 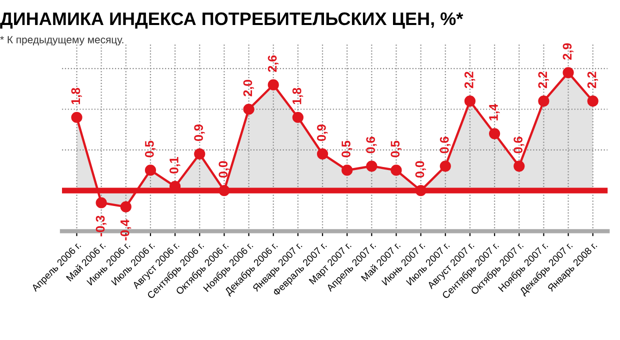 I want to click on data-label: -0,4, so click(x=126, y=229).